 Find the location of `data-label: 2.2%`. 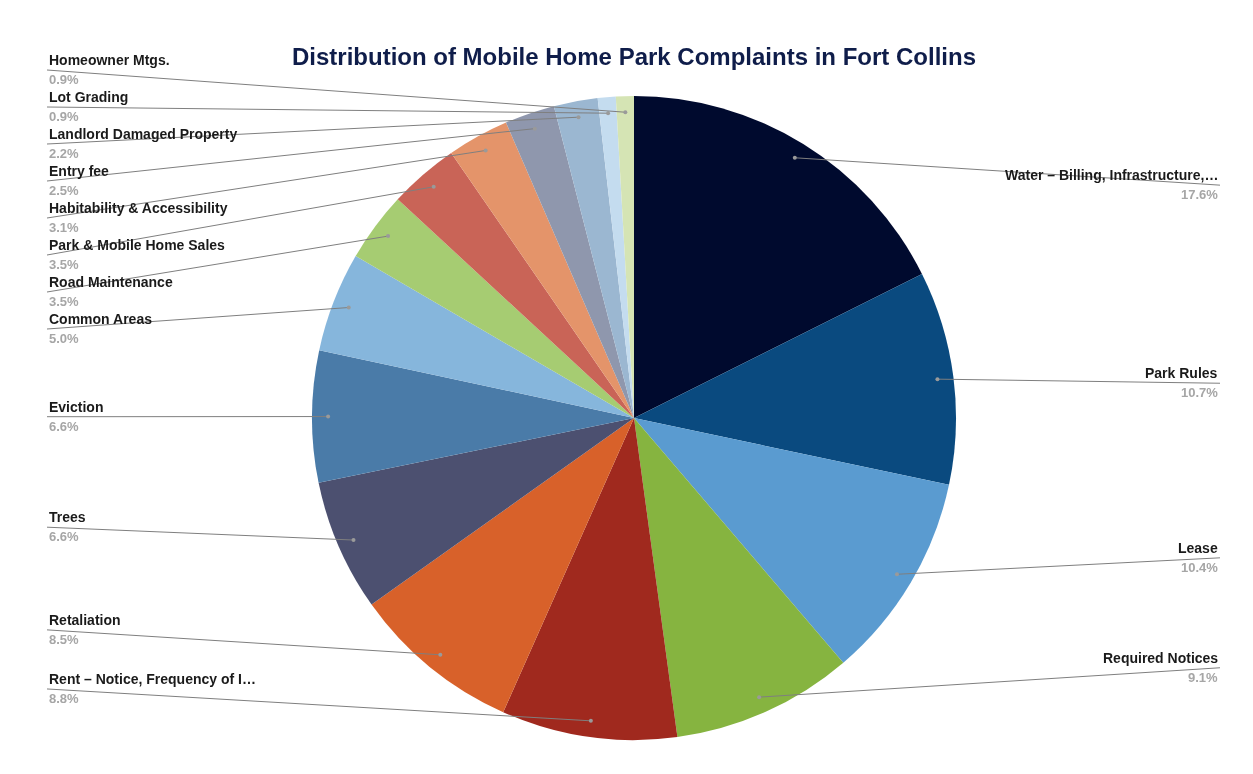

data-label: 2.2% is located at coordinates (64, 153).